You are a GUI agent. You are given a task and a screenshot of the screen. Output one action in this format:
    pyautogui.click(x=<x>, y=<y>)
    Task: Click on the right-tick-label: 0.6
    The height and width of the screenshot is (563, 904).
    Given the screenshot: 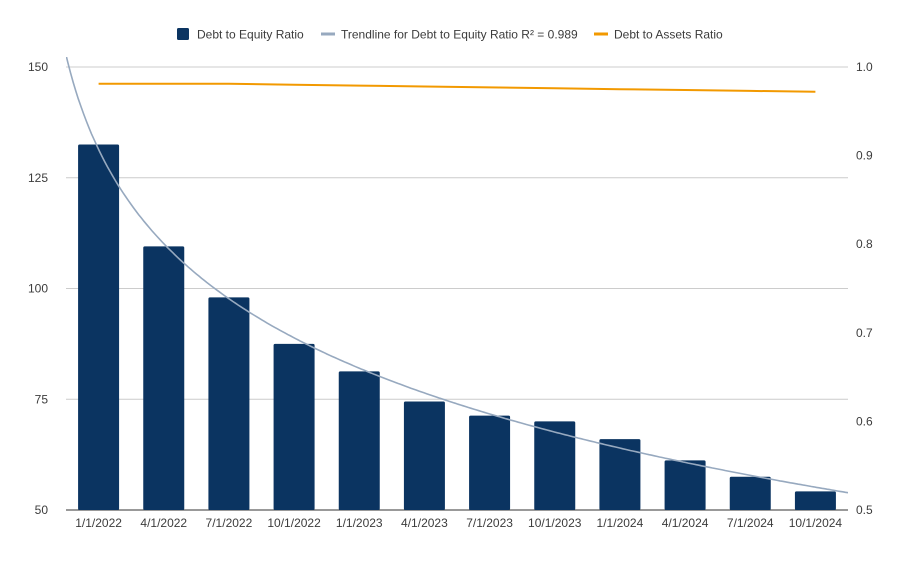 What is the action you would take?
    pyautogui.click(x=864, y=421)
    